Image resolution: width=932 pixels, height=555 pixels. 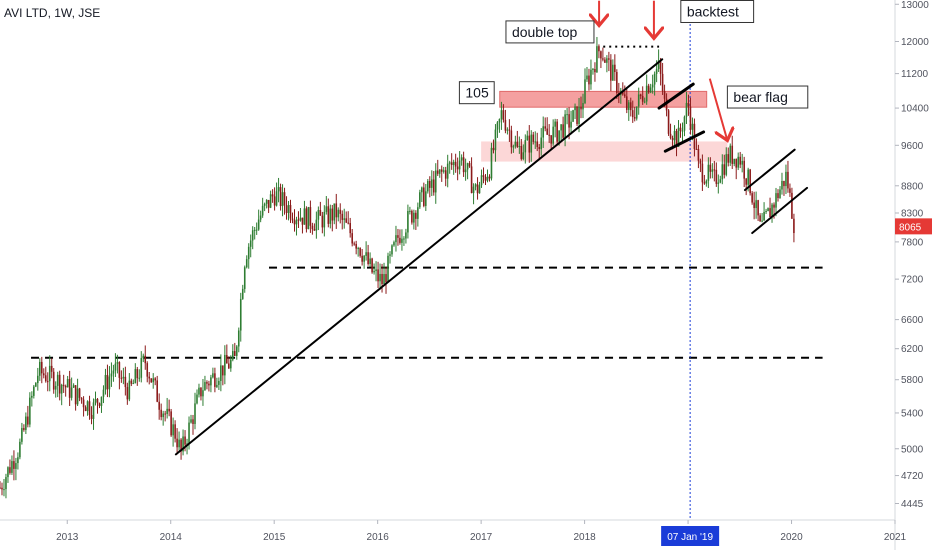 I want to click on y-tick-label: 4720, so click(x=912, y=476).